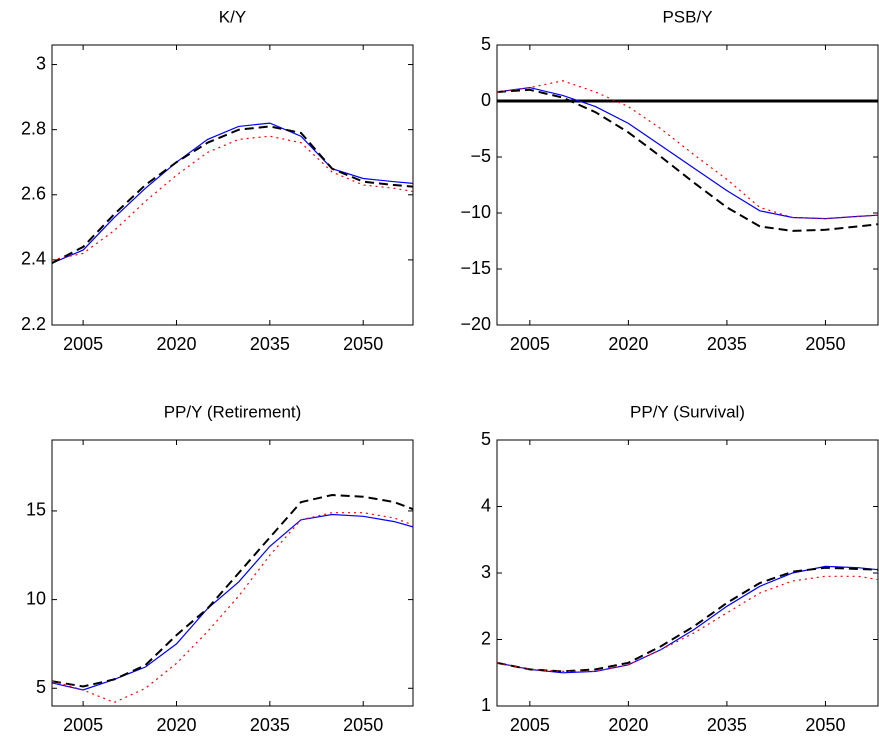  Describe the element at coordinates (486, 505) in the screenshot. I see `y-tick-label: 4` at that location.